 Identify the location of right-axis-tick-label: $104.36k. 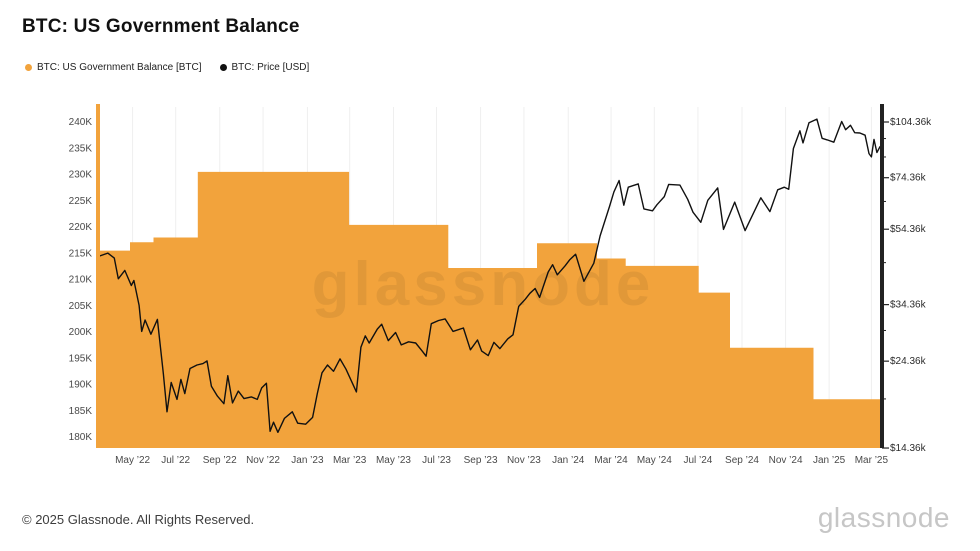
(911, 122).